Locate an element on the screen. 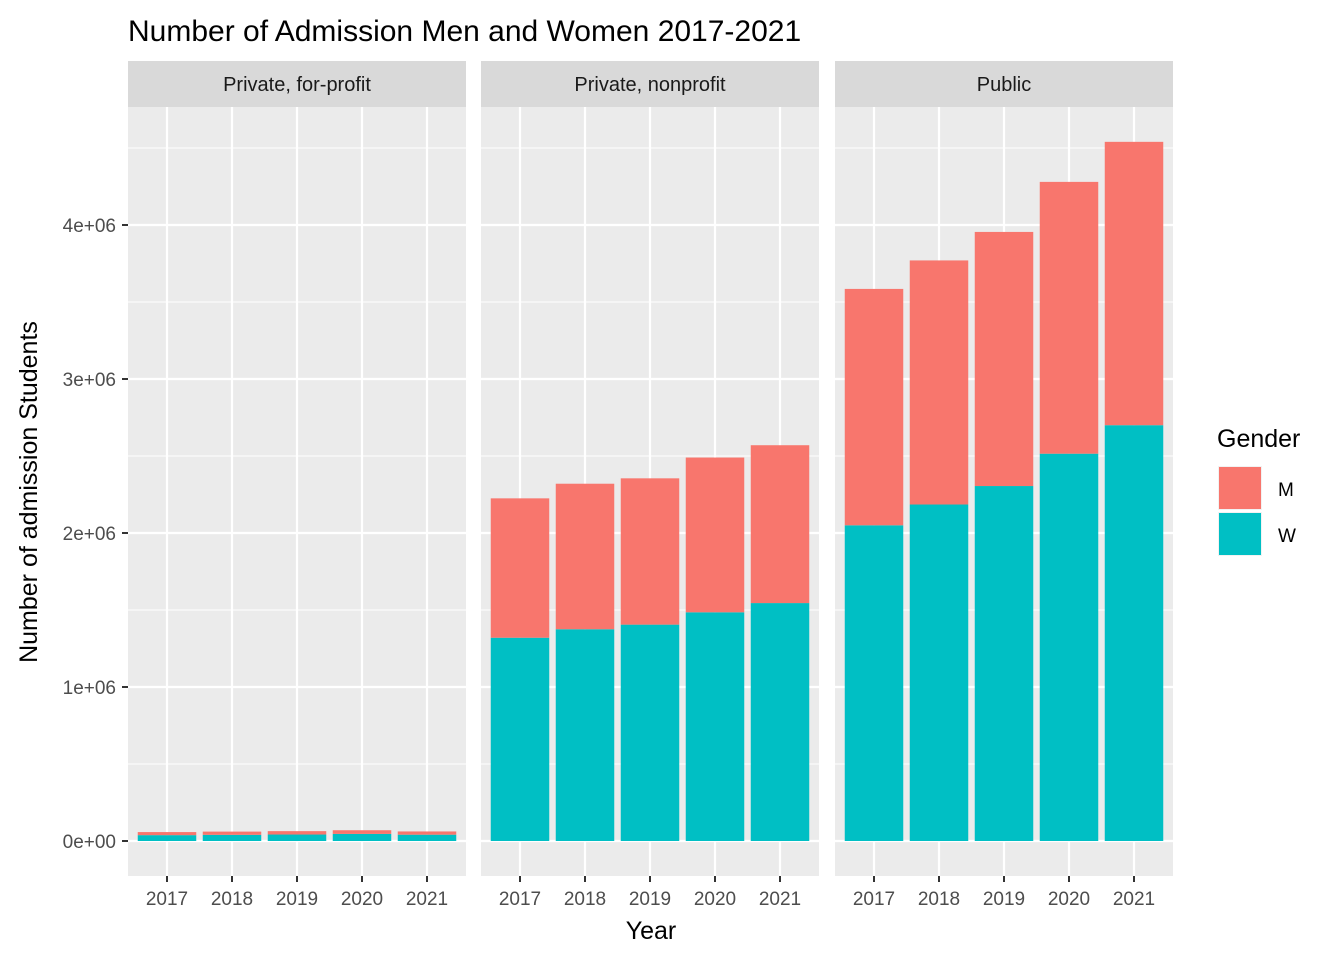 The image size is (1344, 960). legend-swatch-w is located at coordinates (1240, 534).